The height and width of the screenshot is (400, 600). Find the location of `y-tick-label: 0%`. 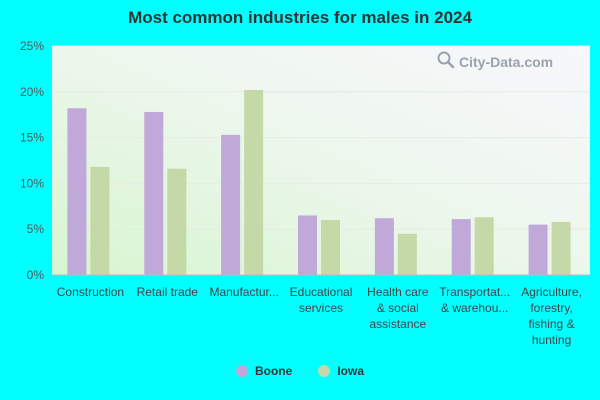

y-tick-label: 0% is located at coordinates (36, 275).